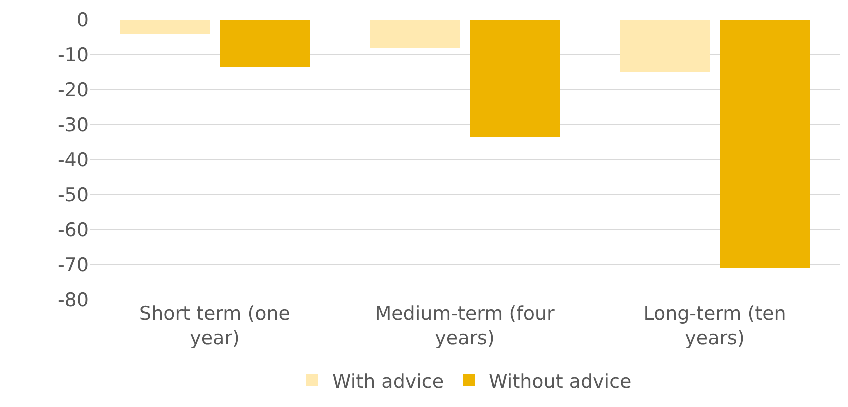 The width and height of the screenshot is (848, 407). I want to click on y-tick-label: -70, so click(73, 265).